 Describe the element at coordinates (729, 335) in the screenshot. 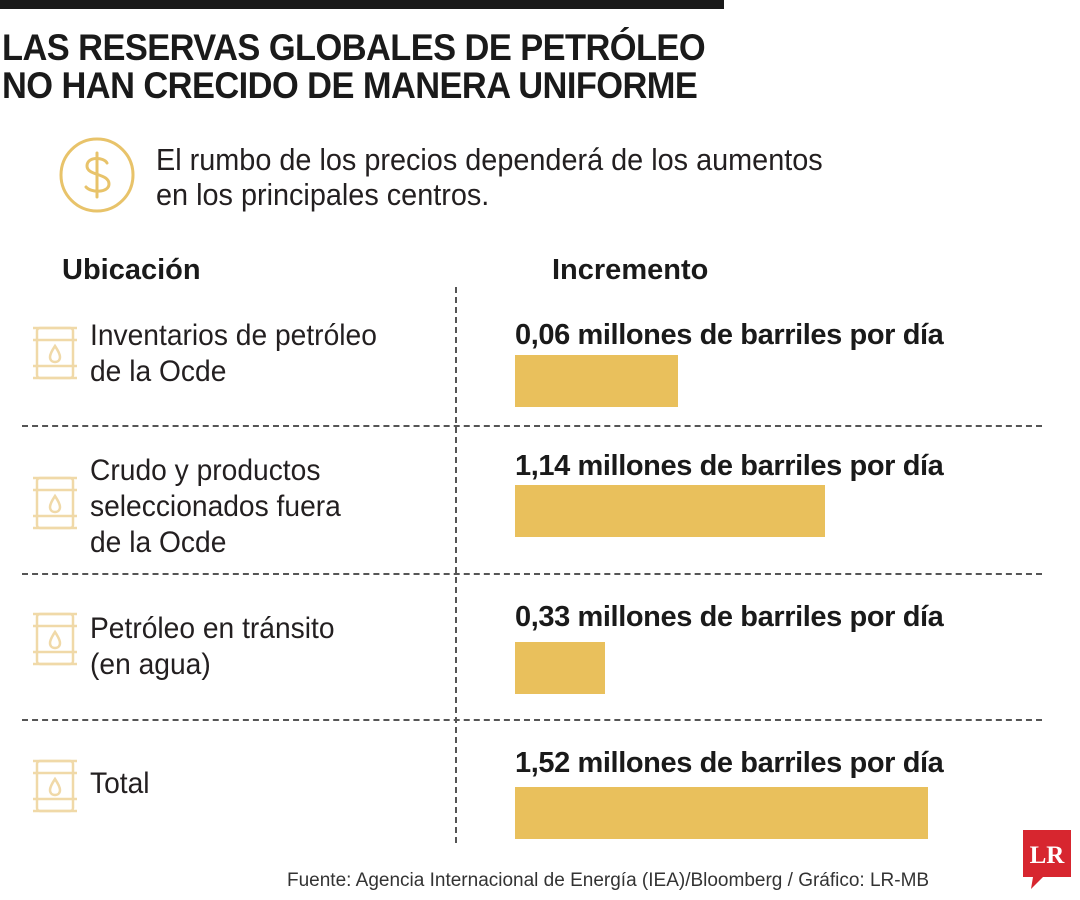

I see `bar-value-label: 0,06 millones de barriles por día` at that location.